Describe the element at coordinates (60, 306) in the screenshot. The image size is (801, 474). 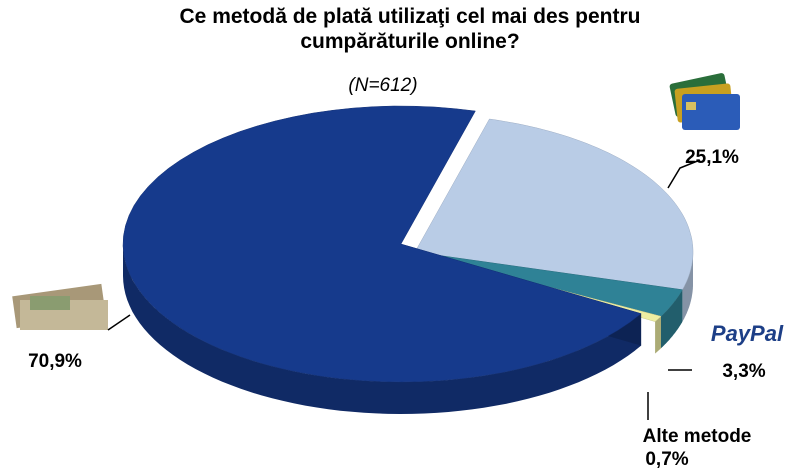
I see `cash-icon` at that location.